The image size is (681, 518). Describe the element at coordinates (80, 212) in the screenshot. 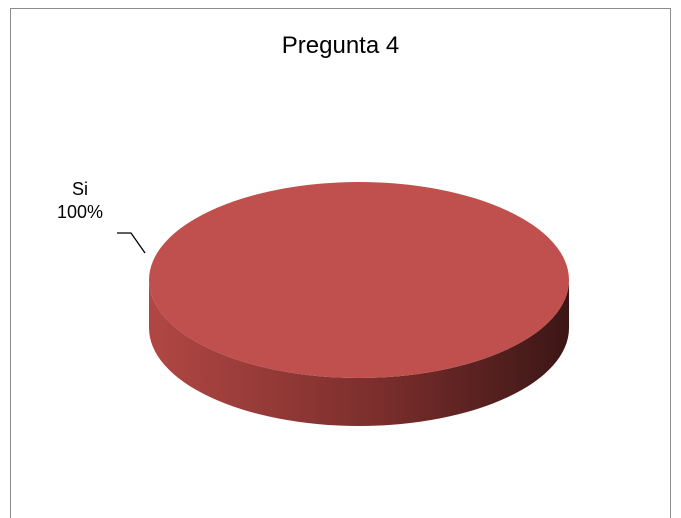

I see `slice-value-label: 100%` at that location.